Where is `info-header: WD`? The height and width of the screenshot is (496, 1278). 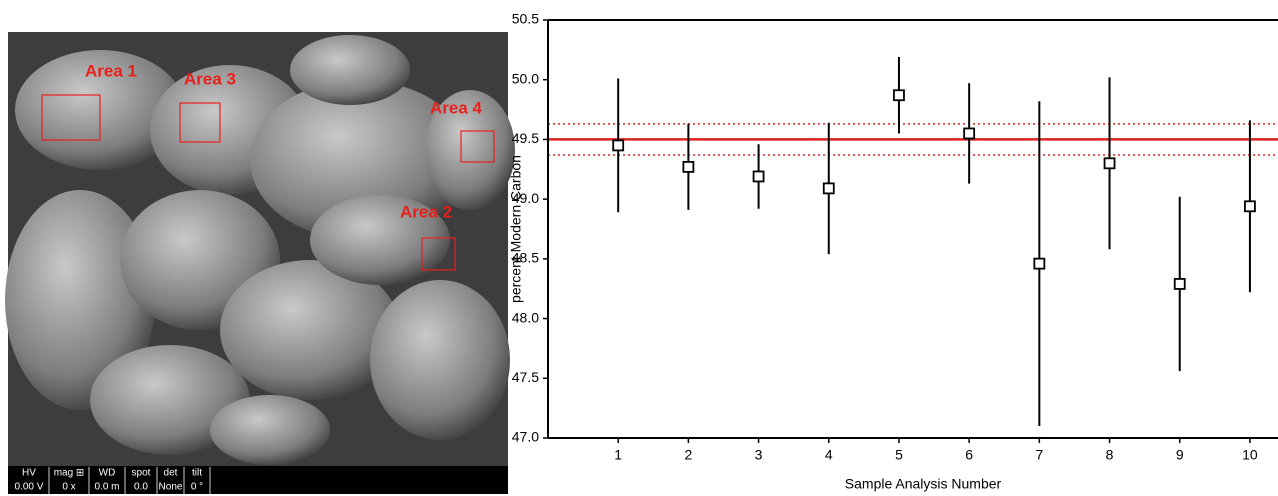 info-header: WD is located at coordinates (107, 473).